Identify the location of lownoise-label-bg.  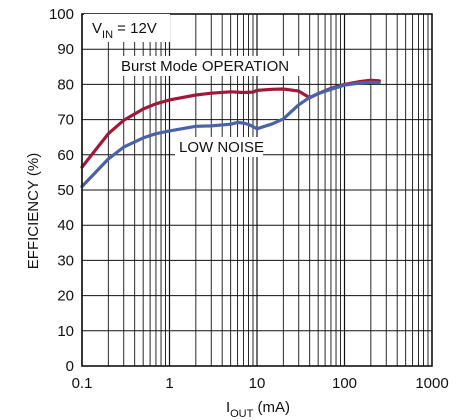
(219, 147).